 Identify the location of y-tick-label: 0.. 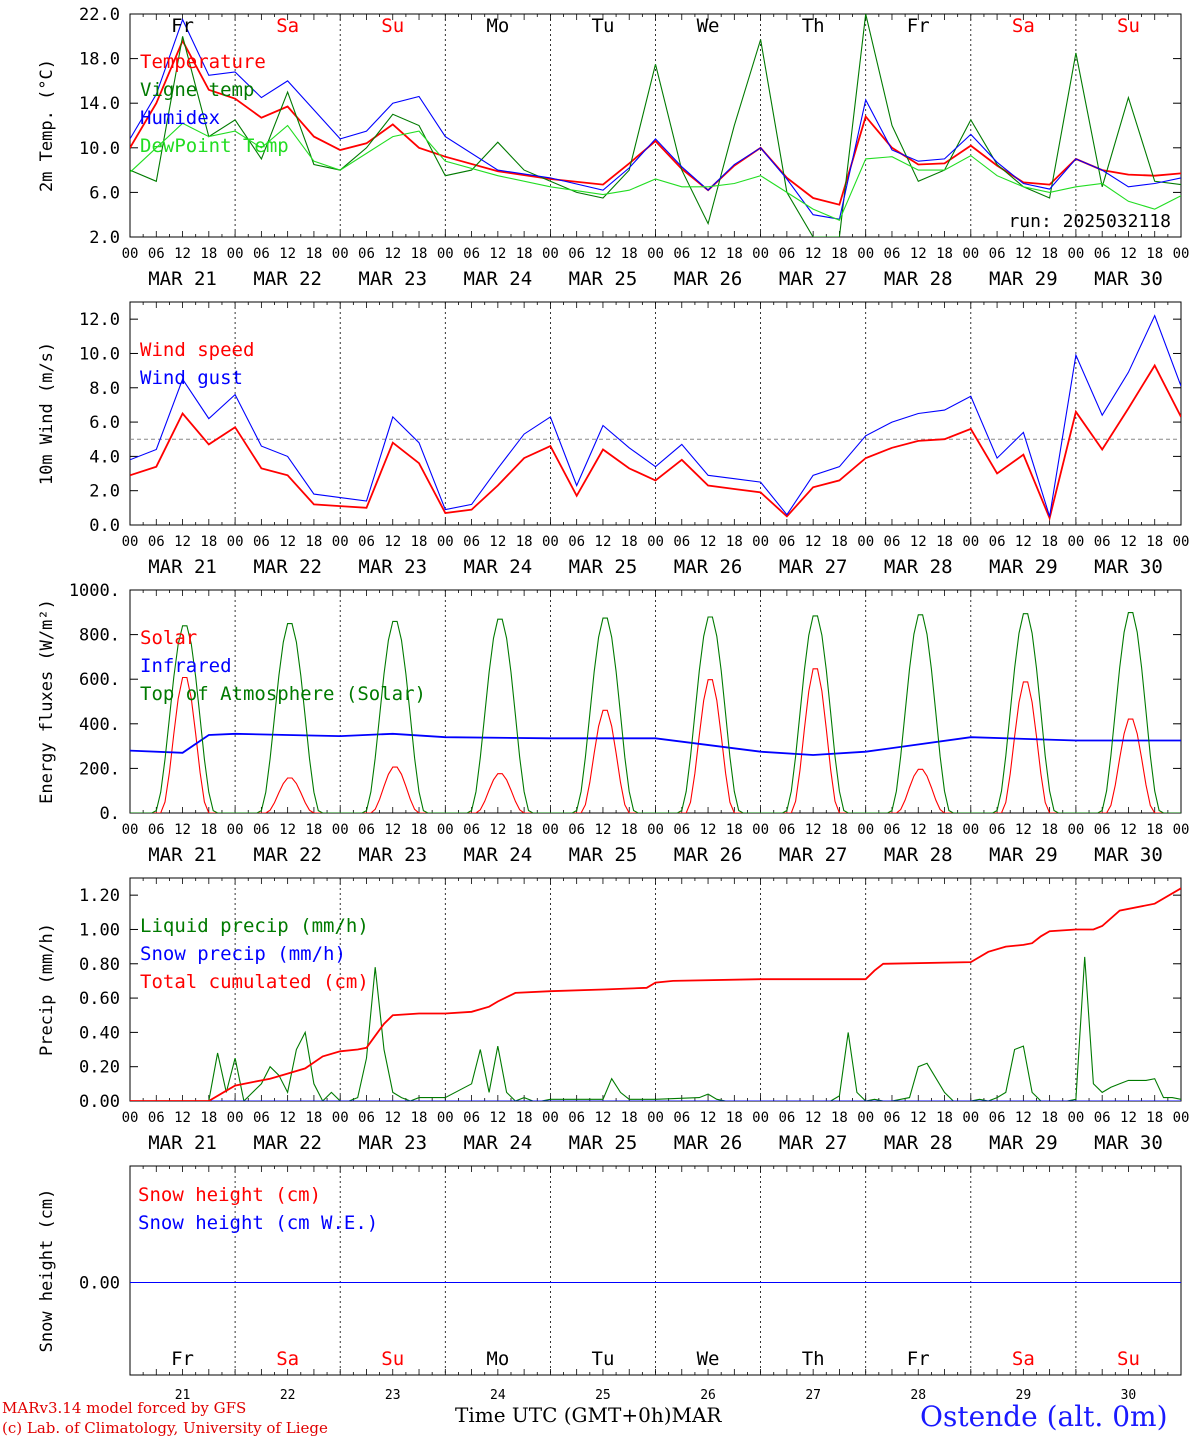
(110, 814).